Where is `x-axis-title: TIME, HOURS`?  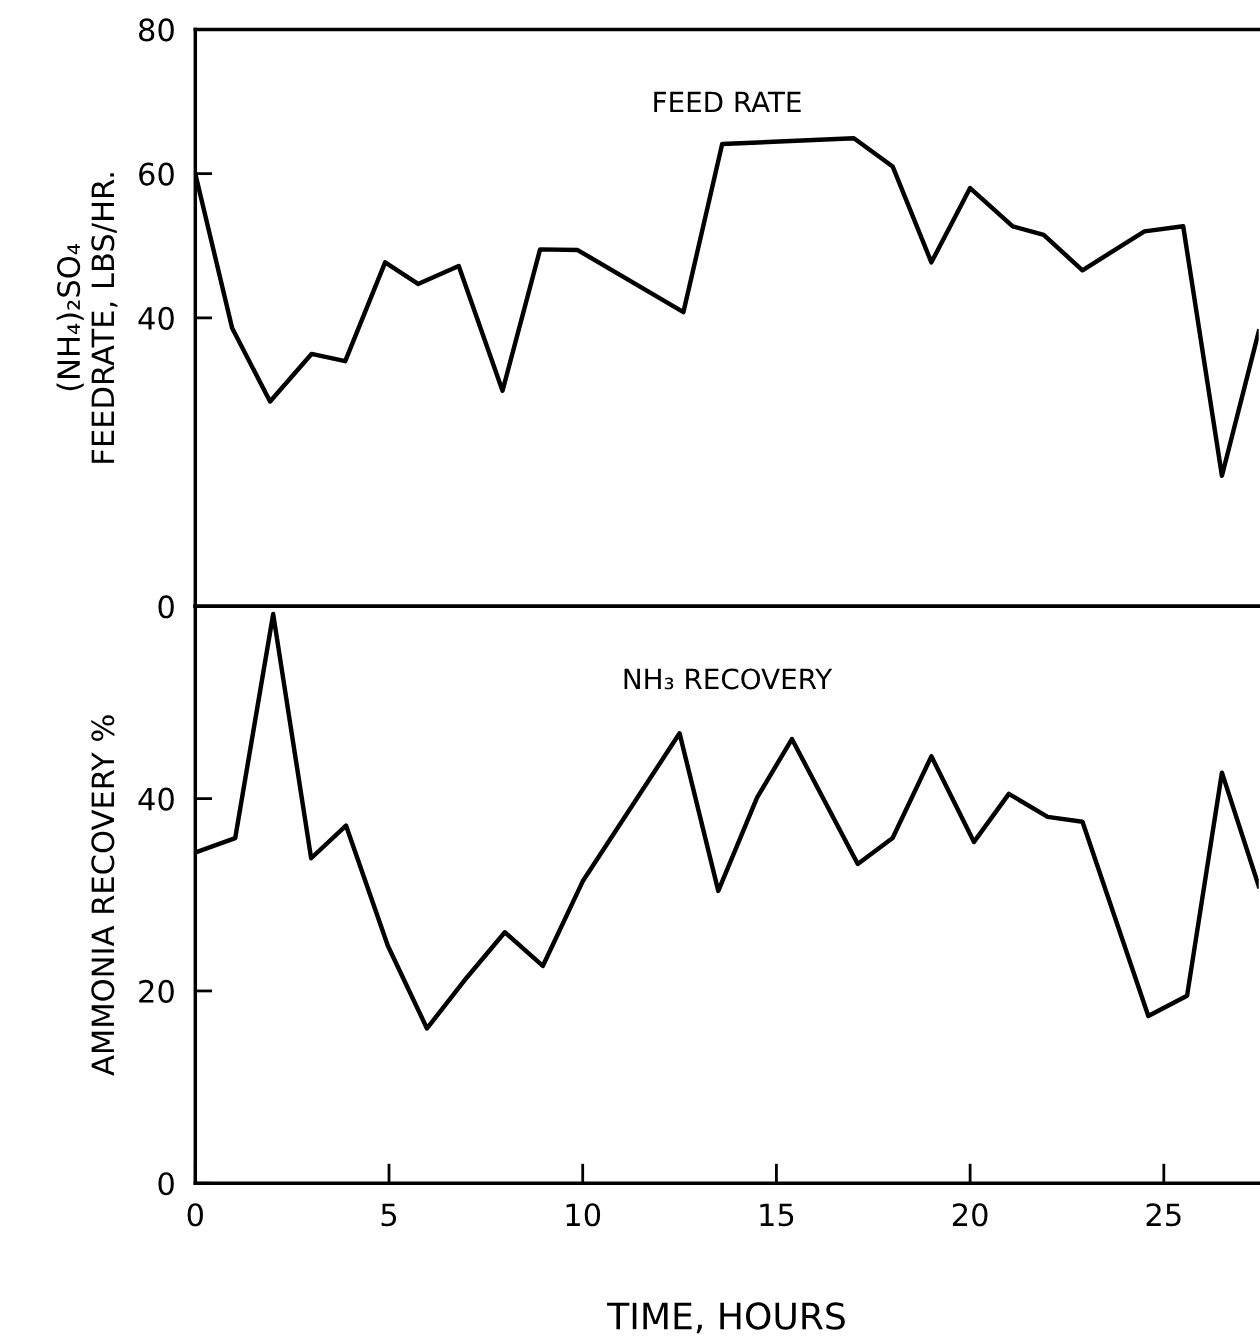 x-axis-title: TIME, HOURS is located at coordinates (726, 1318).